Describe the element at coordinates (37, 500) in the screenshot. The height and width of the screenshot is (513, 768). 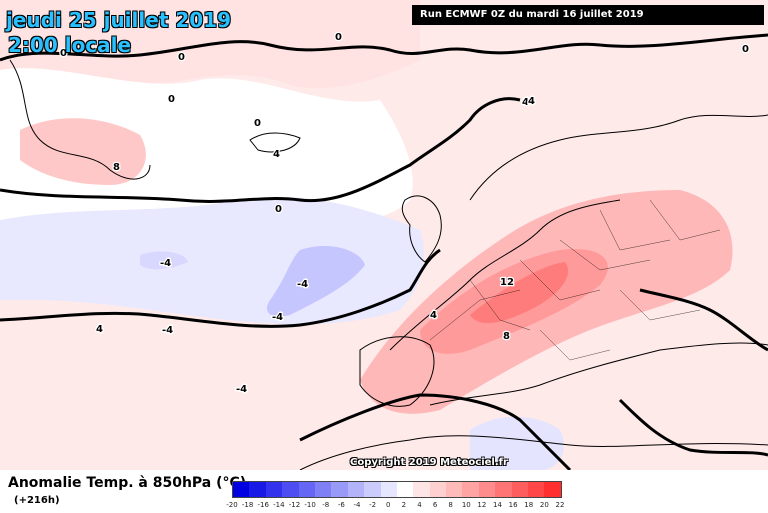
I see `forecast-hour: (+216h)` at that location.